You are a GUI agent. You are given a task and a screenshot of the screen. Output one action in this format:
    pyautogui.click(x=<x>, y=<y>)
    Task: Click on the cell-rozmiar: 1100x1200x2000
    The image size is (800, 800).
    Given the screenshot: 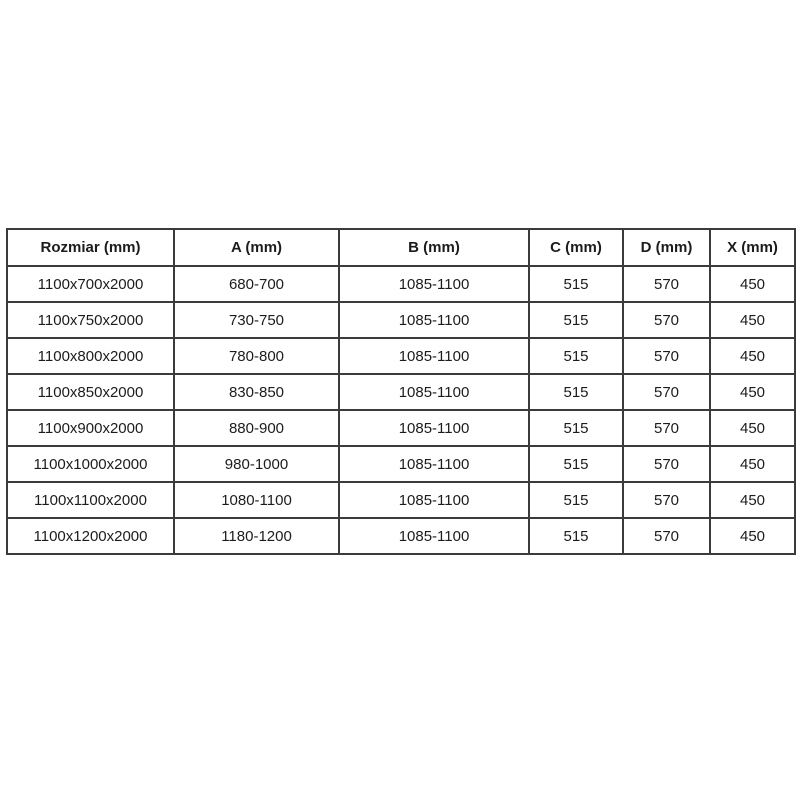 What is the action you would take?
    pyautogui.click(x=90, y=536)
    